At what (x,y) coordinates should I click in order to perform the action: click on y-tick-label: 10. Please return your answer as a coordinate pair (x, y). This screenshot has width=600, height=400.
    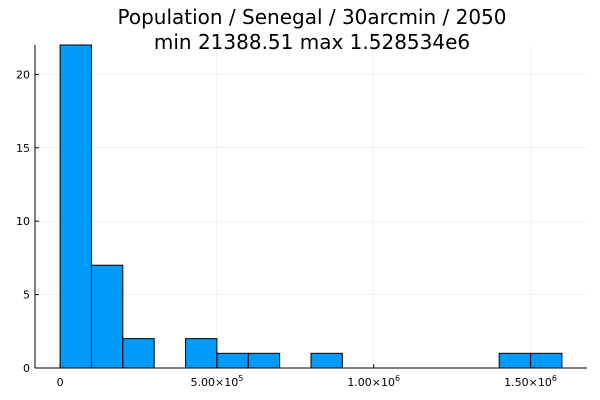
    Looking at the image, I should click on (23, 221).